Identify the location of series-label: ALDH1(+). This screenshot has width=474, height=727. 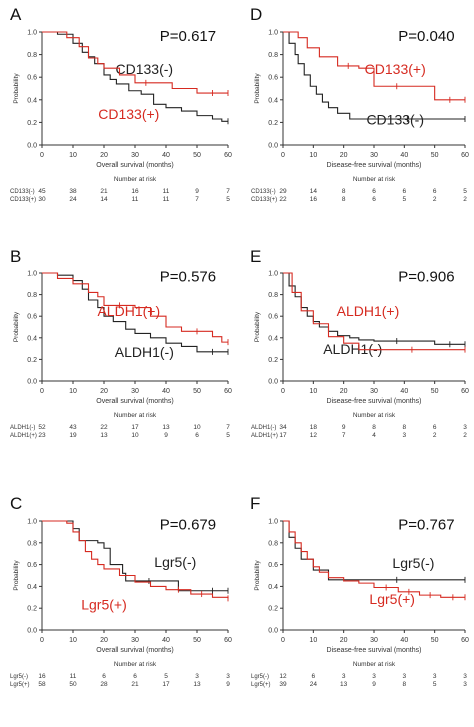
(368, 311).